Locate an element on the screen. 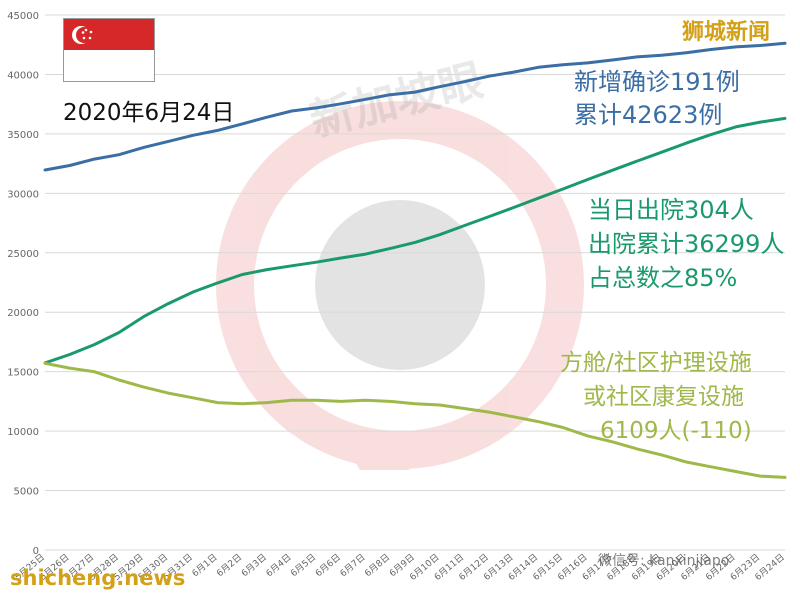 Image resolution: width=800 pixels, height=600 pixels. x-tick-label: 6月3日 is located at coordinates (254, 565).